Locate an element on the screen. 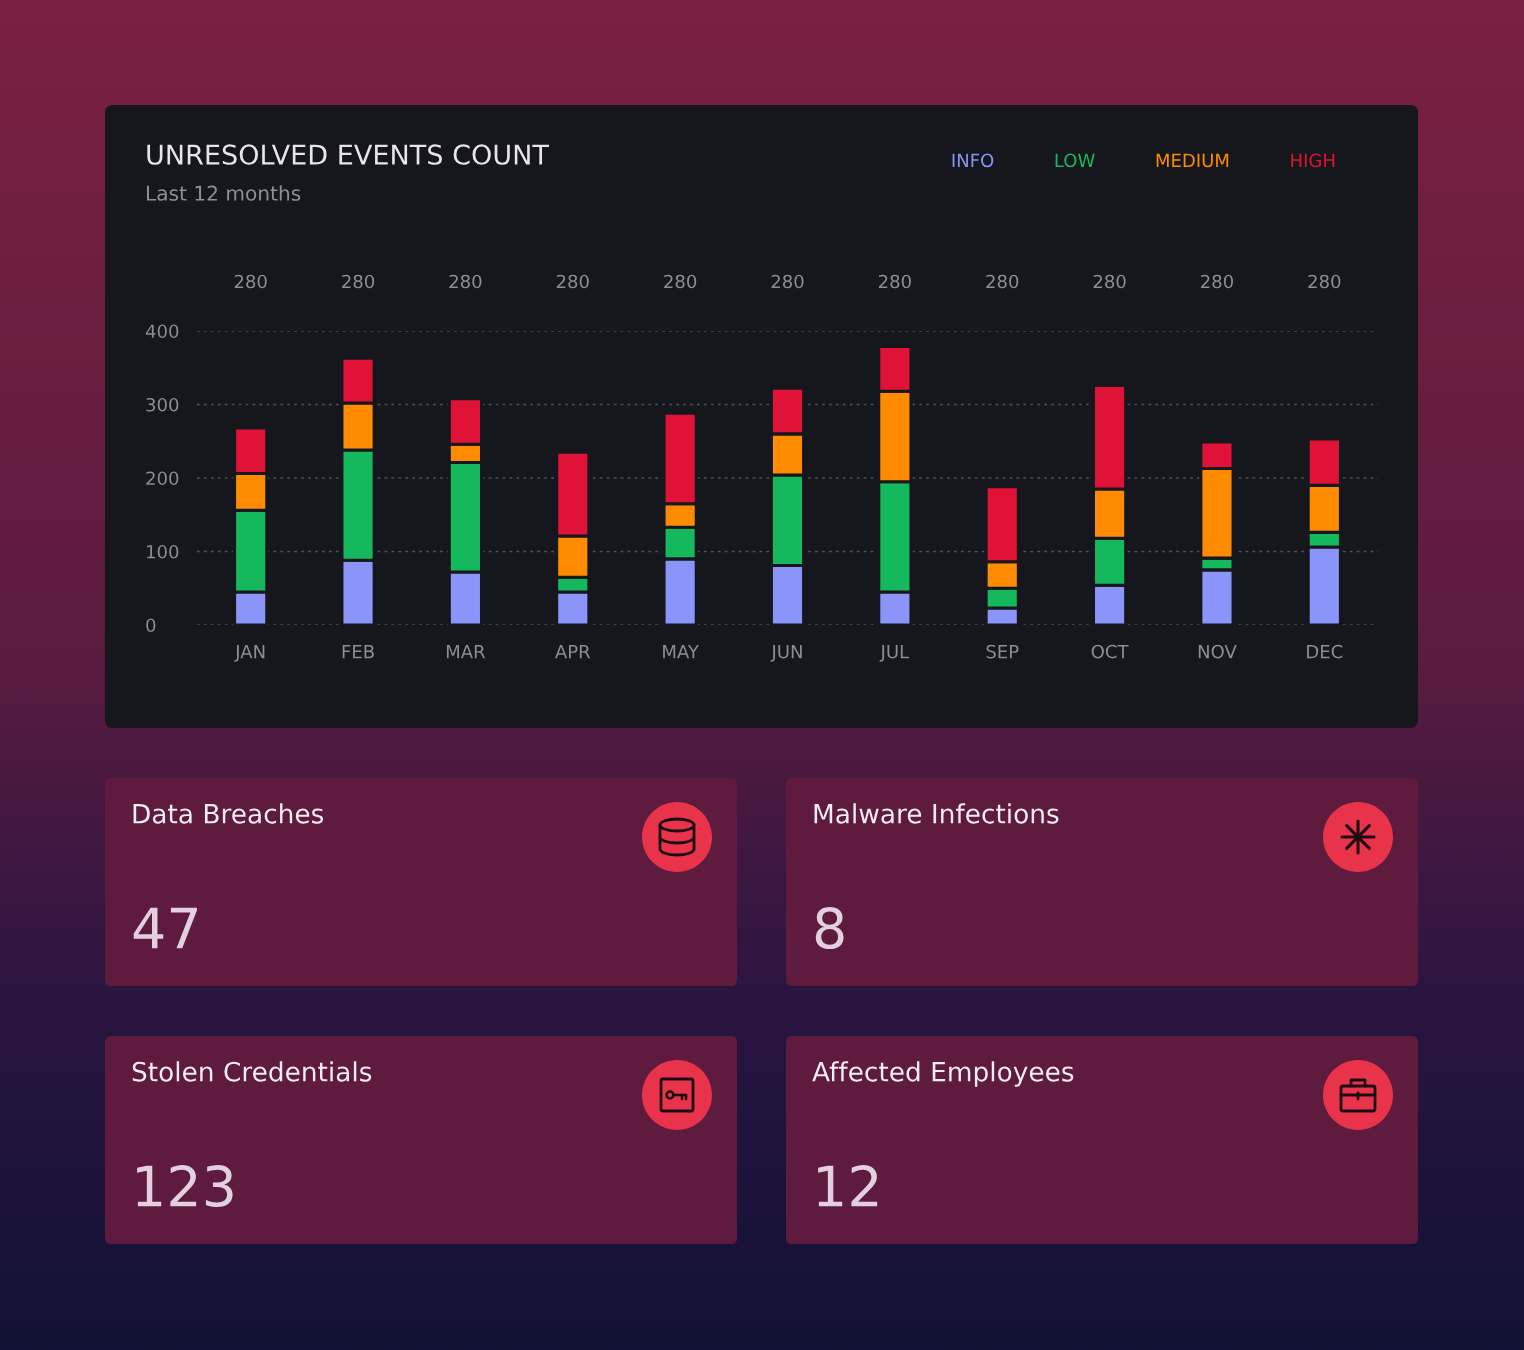 This screenshot has width=1524, height=1350. text: Stolen Credentials is located at coordinates (252, 1071).